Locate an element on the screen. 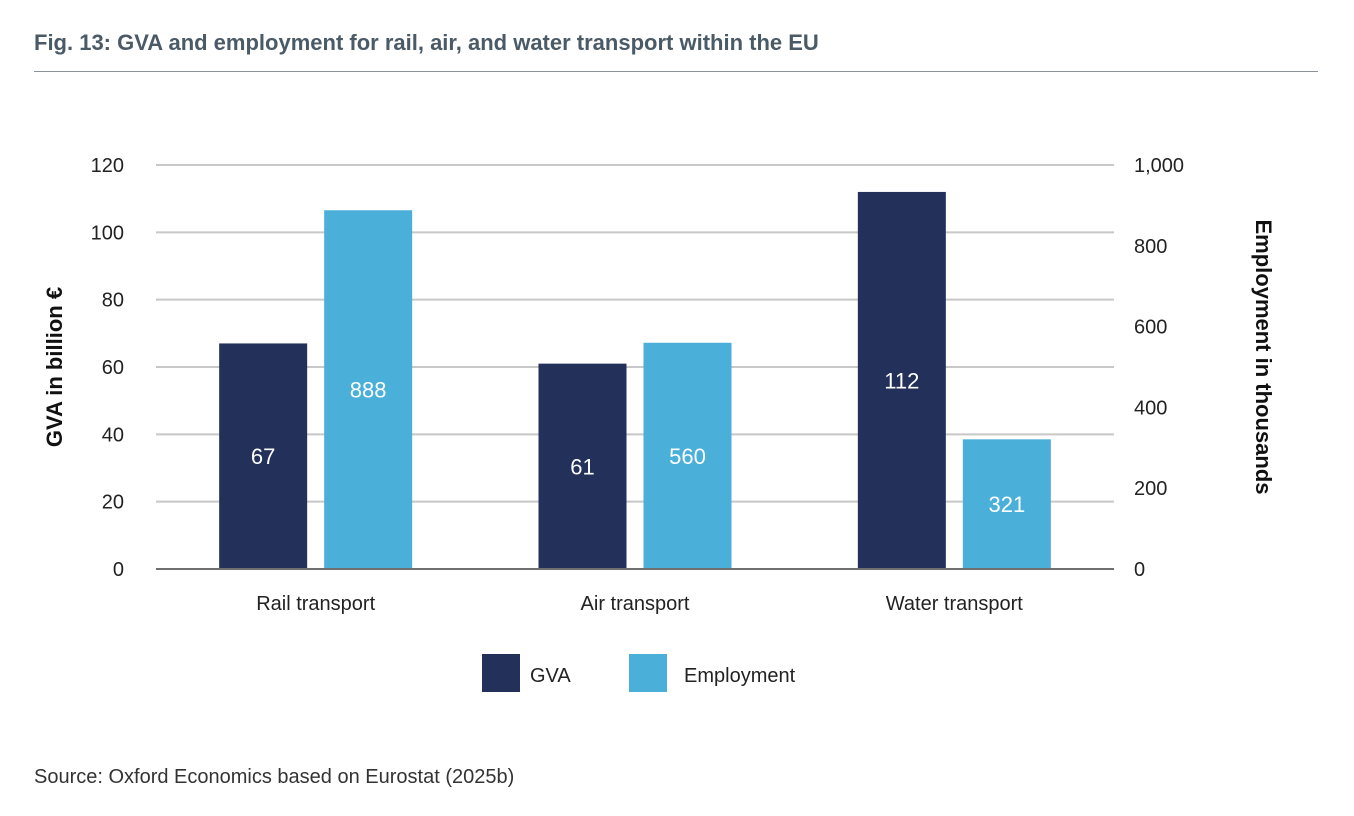  bar-data-label: 888 is located at coordinates (368, 390).